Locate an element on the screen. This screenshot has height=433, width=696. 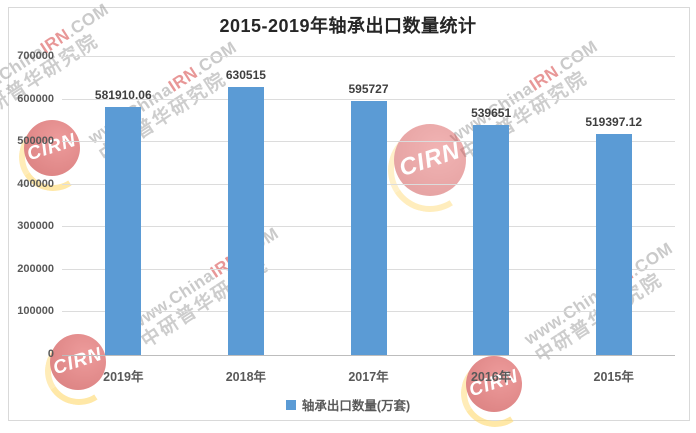
y-tick-label: 100000 is located at coordinates (35, 311).